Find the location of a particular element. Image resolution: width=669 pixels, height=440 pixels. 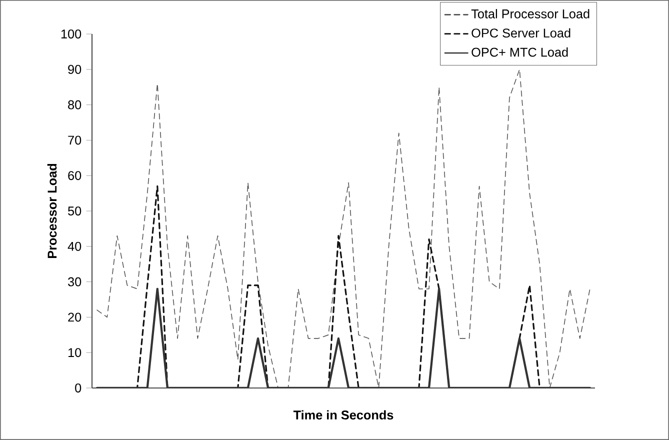

legend-label: OPC Server Load is located at coordinates (521, 33).